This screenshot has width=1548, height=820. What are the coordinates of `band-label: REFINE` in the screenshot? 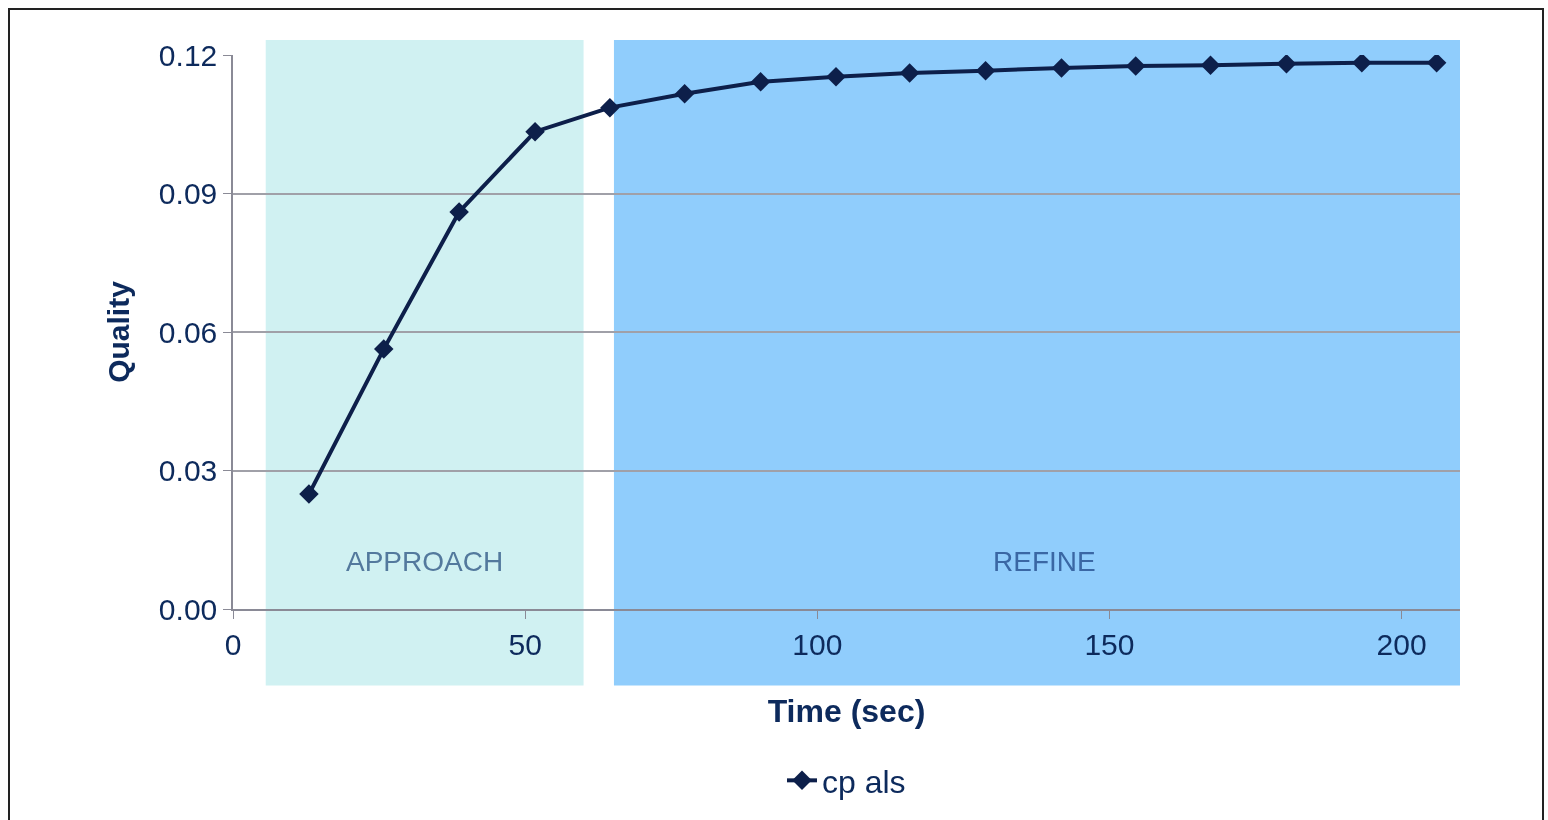 It's located at (1044, 561).